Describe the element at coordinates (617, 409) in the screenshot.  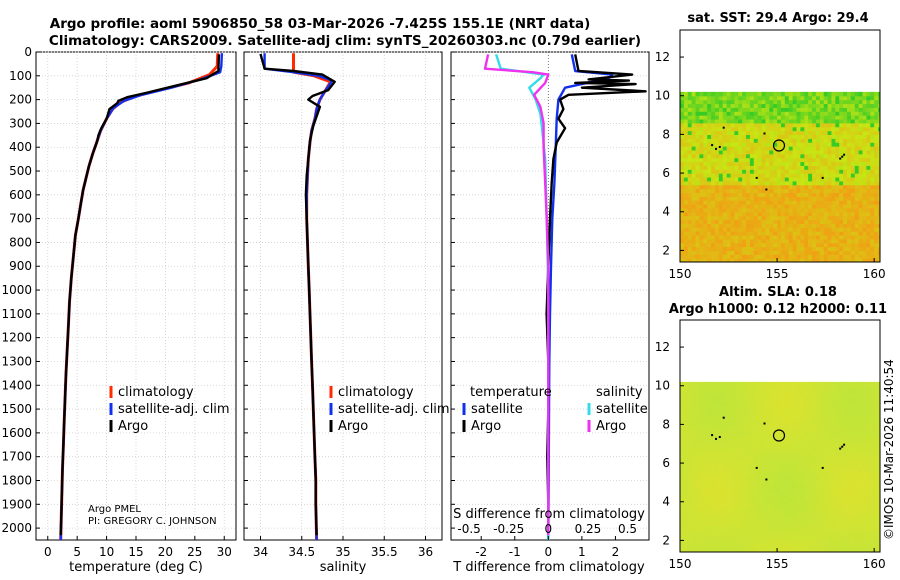
I see `difference-legend-salinity: salinity satellite Argo` at that location.